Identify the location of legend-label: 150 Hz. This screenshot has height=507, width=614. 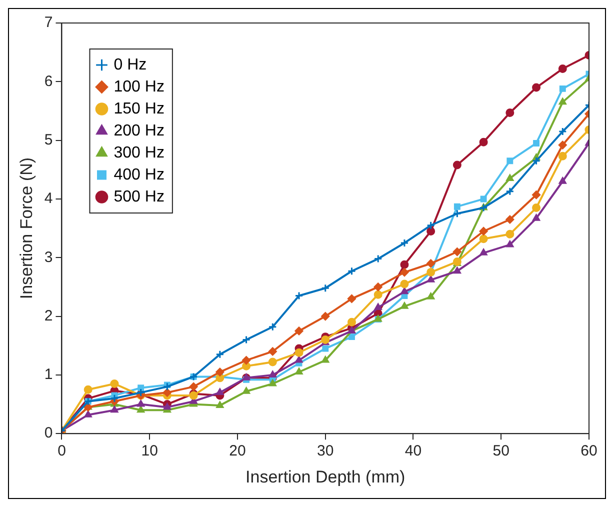
(139, 109).